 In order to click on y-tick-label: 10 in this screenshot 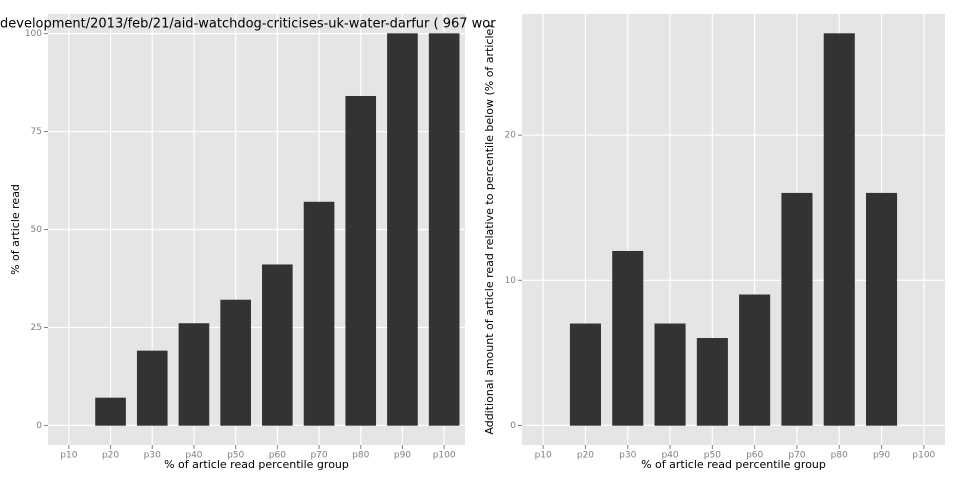, I will do `click(511, 281)`.